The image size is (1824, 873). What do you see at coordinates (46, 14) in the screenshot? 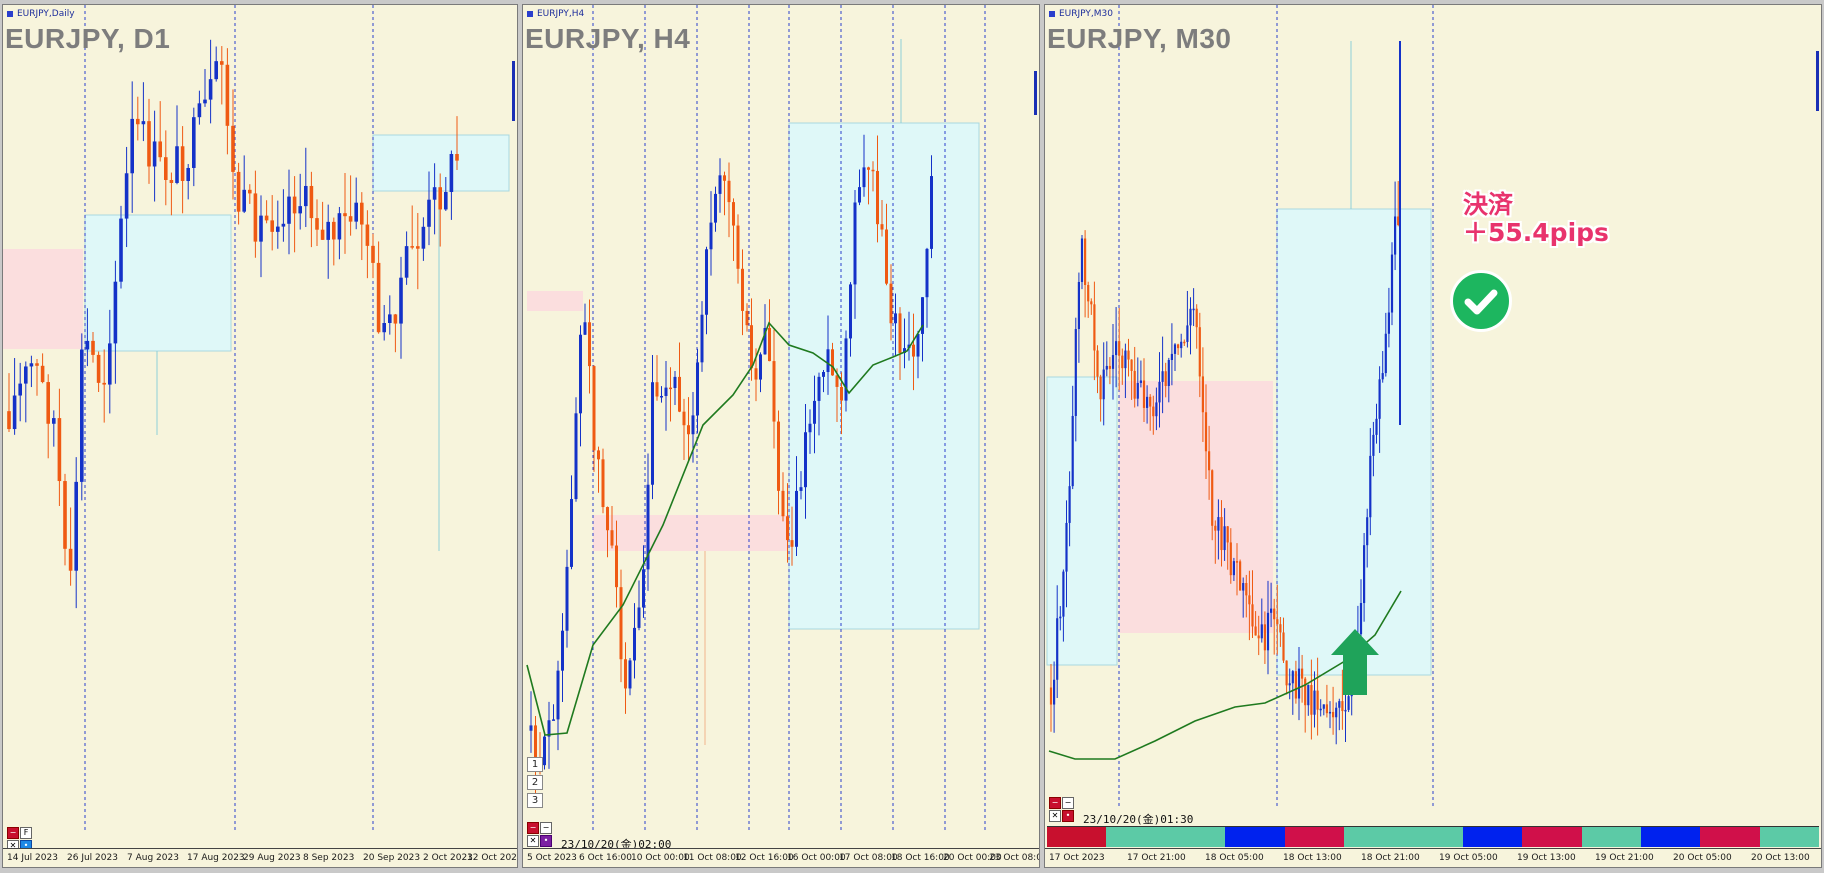
I see `window-title: EURJPY,Daily` at bounding box center [46, 14].